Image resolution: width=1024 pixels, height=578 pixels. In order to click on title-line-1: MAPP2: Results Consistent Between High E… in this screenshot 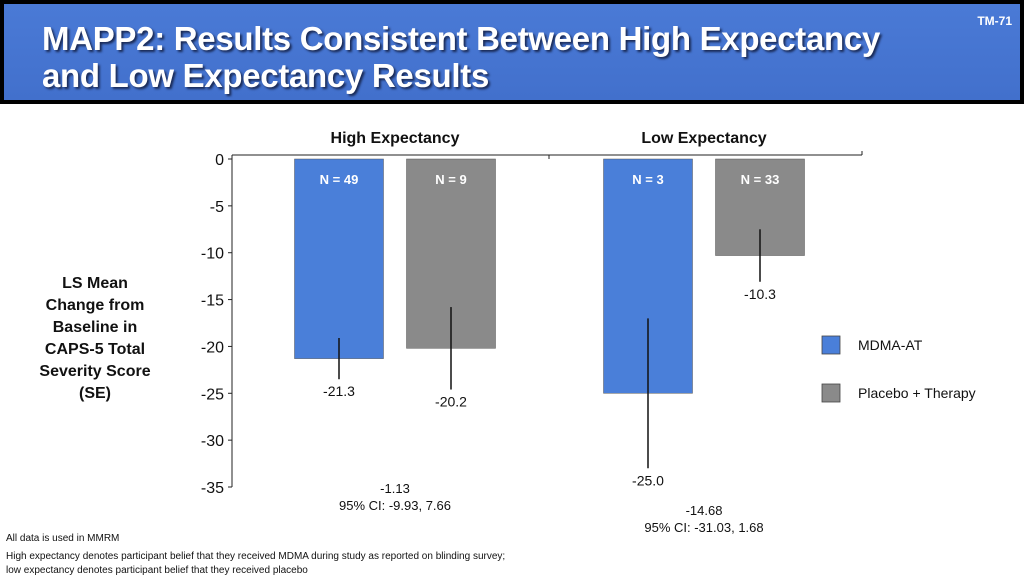, I will do `click(461, 38)`.